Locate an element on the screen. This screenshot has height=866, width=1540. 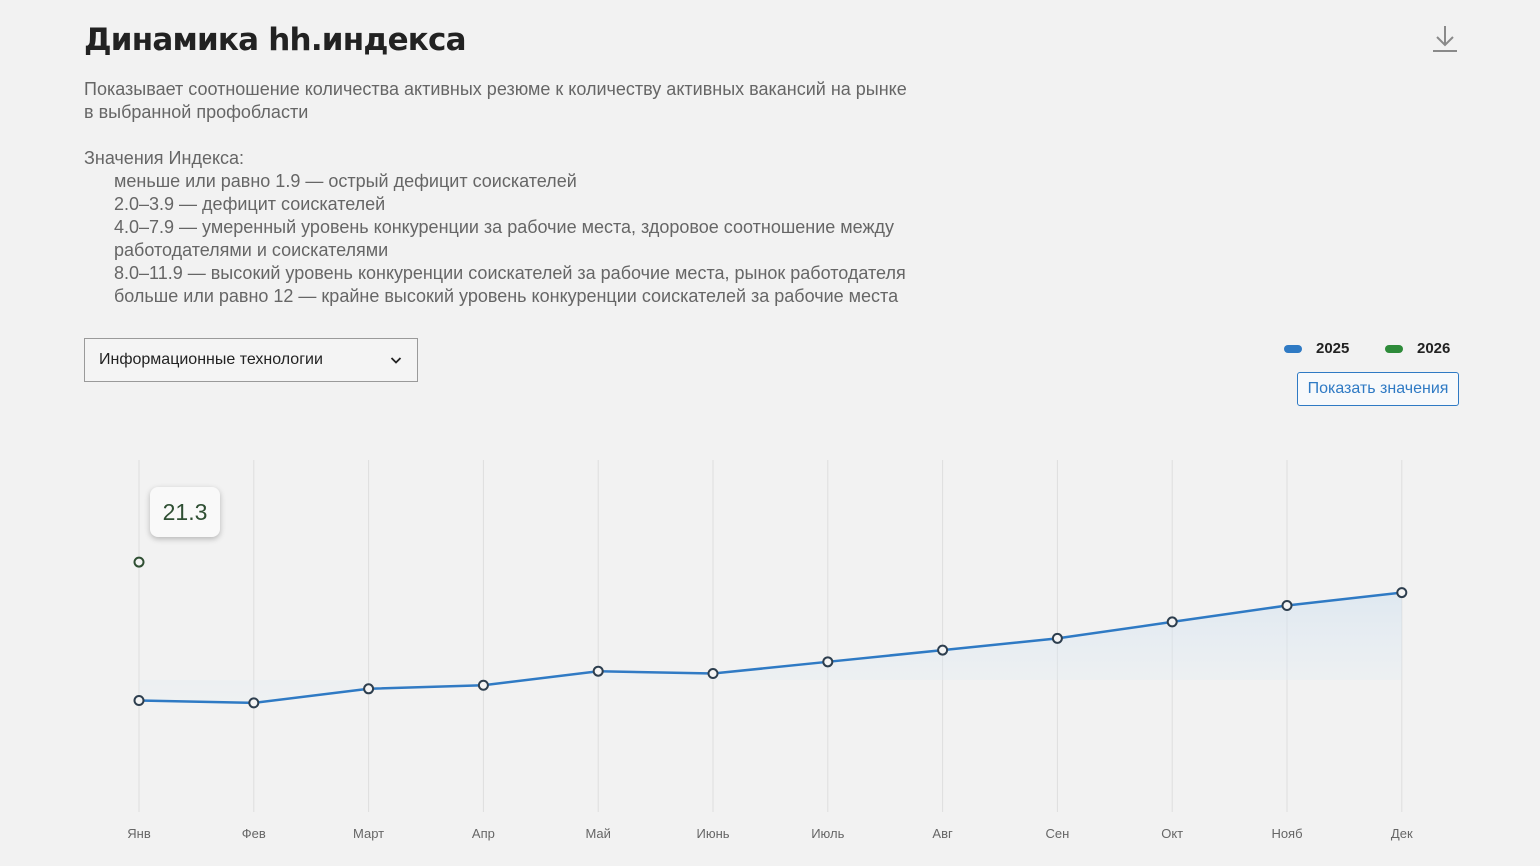
profarea-select: Информационные технологии is located at coordinates (251, 360).